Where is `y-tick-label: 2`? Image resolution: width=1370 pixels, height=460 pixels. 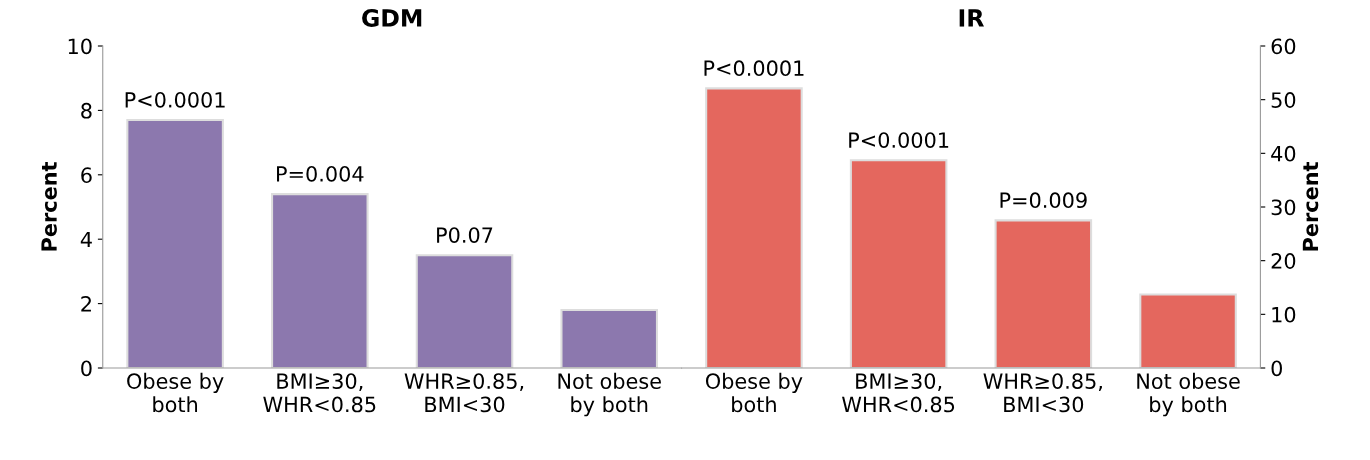 y-tick-label: 2 is located at coordinates (86, 304).